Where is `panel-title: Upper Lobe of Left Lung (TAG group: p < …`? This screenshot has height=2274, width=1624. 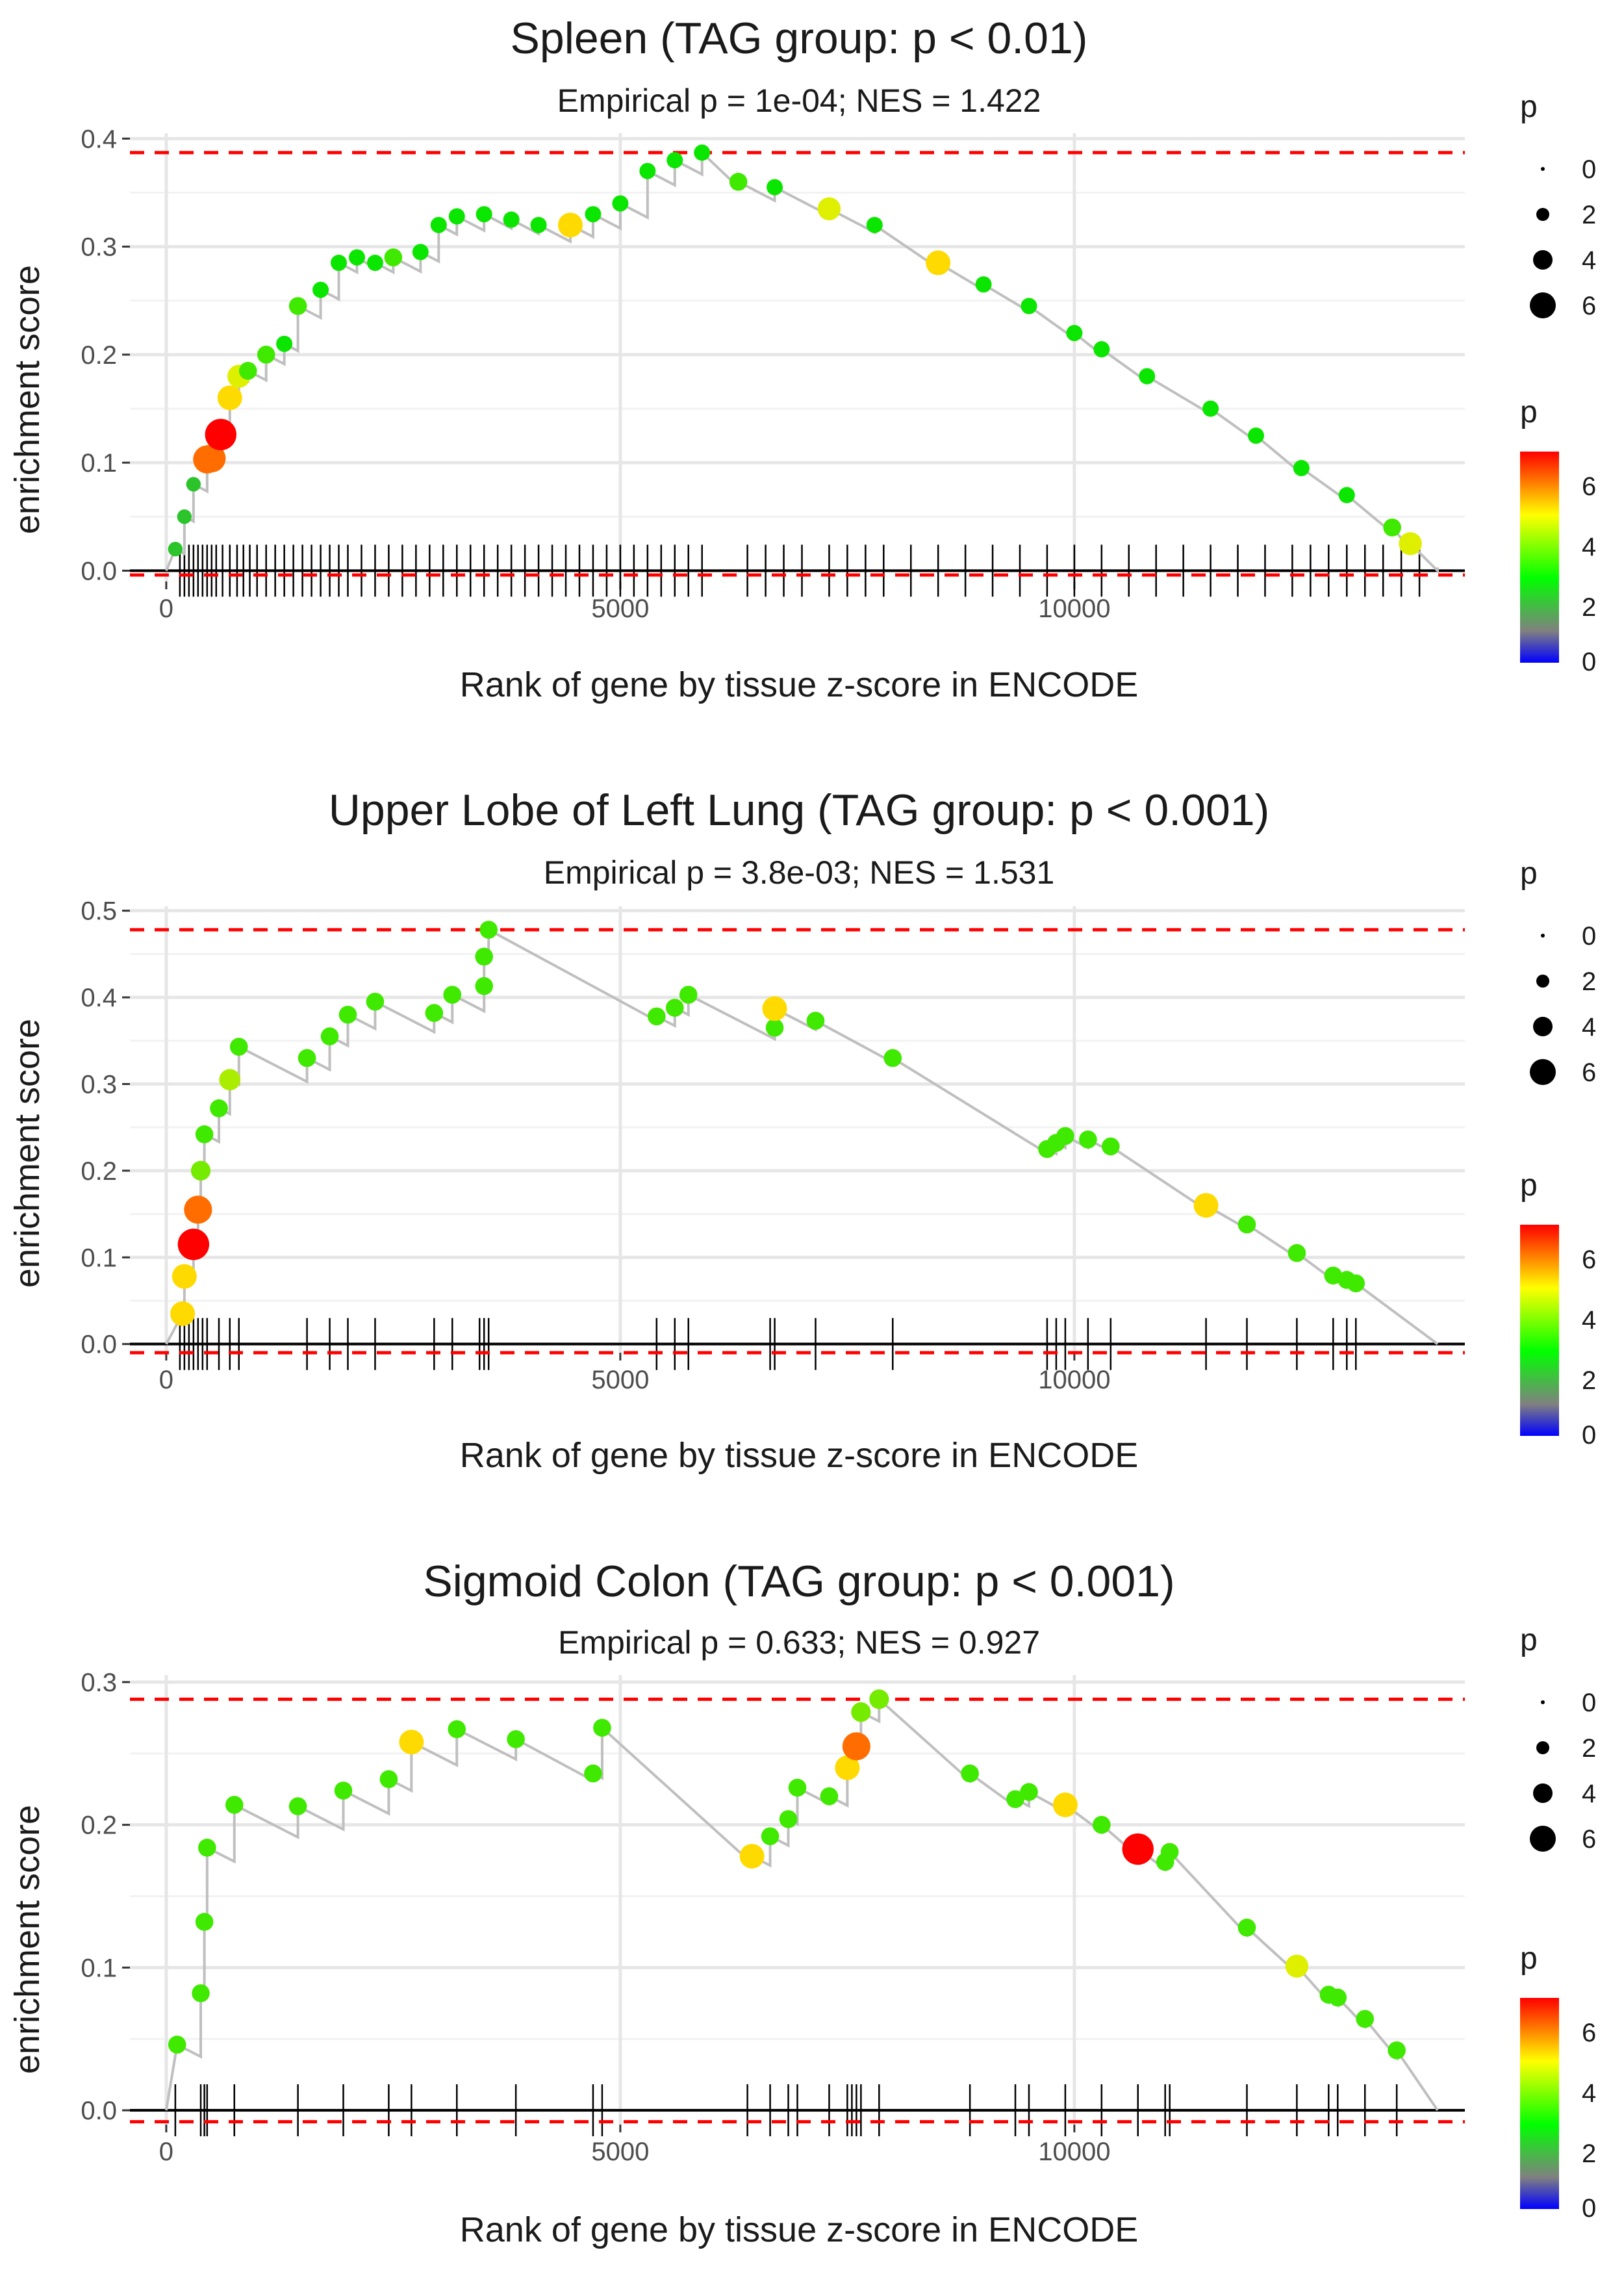
panel-title: Upper Lobe of Left Lung (TAG group: p < … is located at coordinates (799, 810).